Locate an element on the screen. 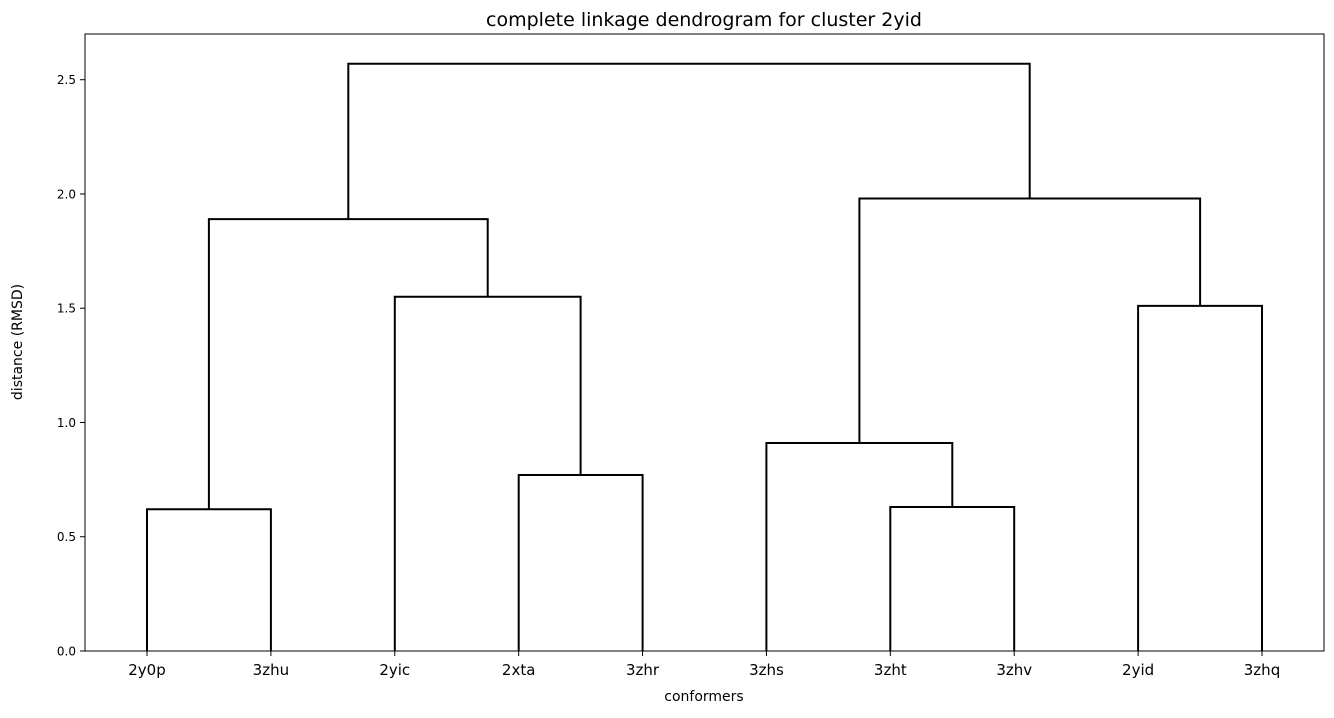  y-tick-label: 1.0 is located at coordinates (66, 423).